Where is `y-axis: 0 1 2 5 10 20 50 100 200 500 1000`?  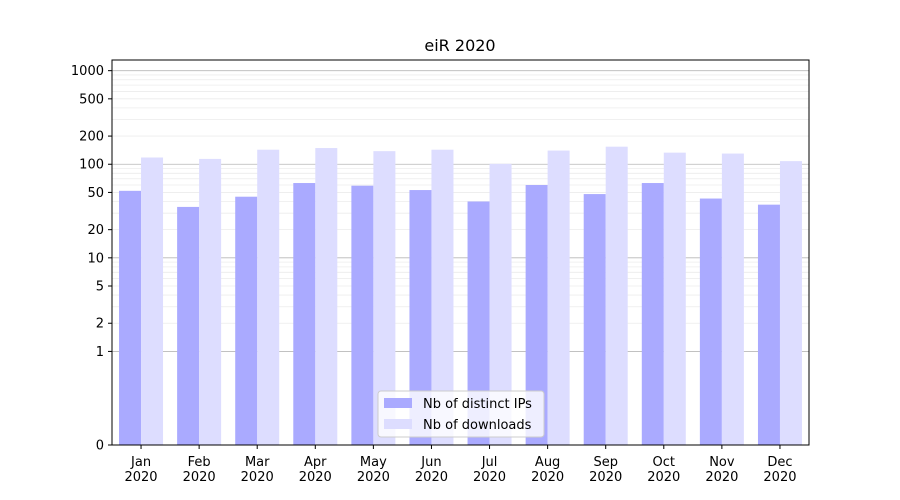 y-axis: 0 1 2 5 10 20 50 100 200 500 1000 is located at coordinates (91, 259).